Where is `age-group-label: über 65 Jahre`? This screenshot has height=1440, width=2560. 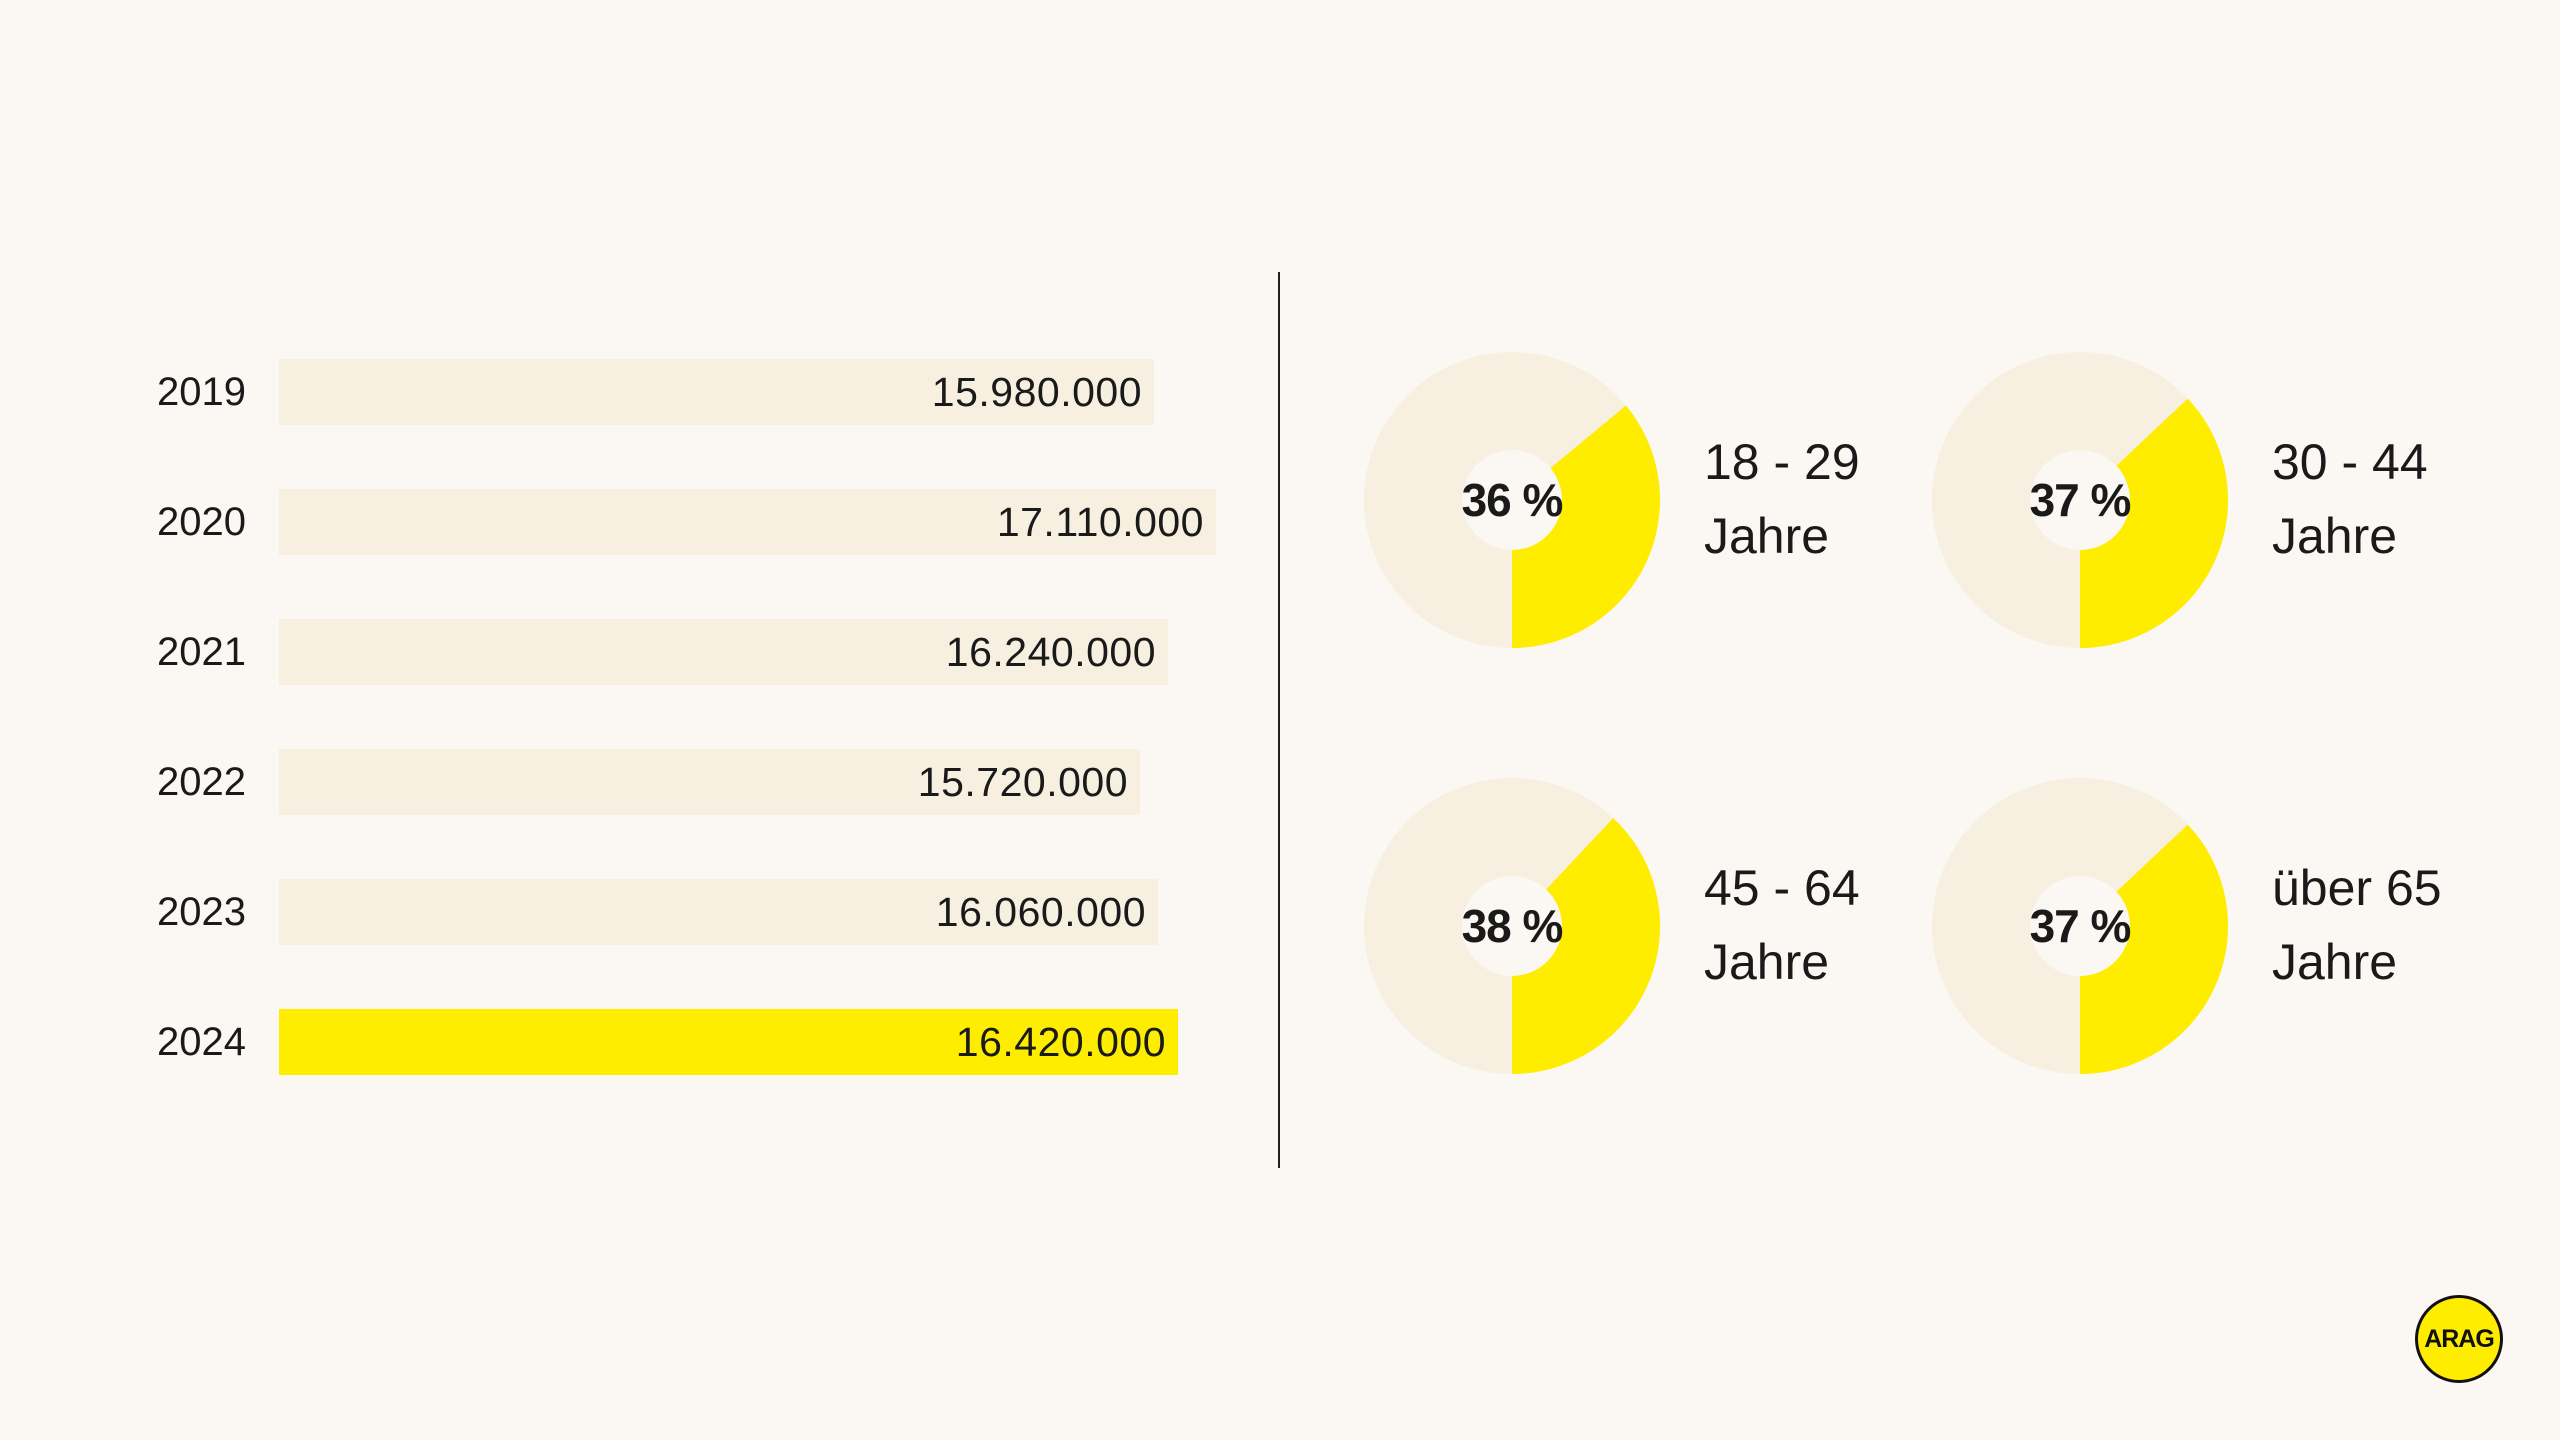
age-group-label: über 65 Jahre is located at coordinates (2357, 925).